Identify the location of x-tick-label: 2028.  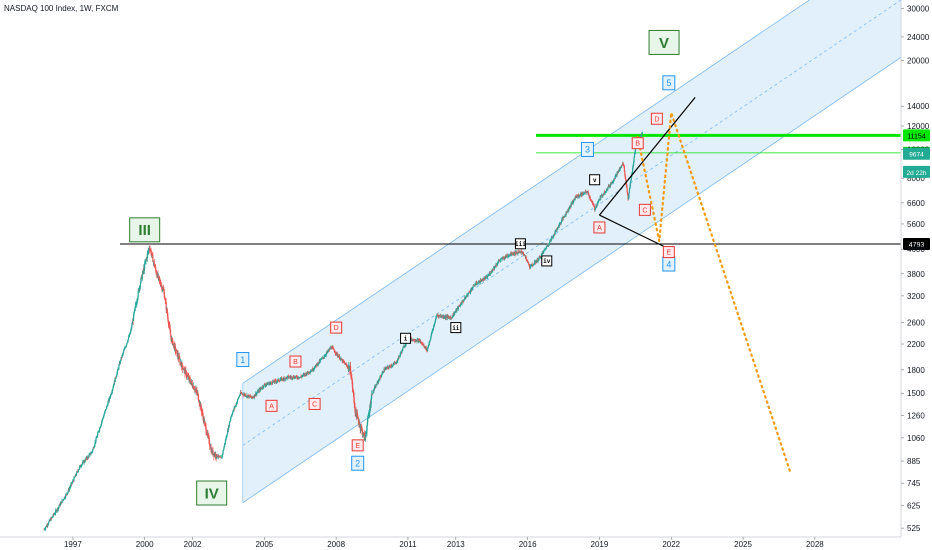
(815, 544).